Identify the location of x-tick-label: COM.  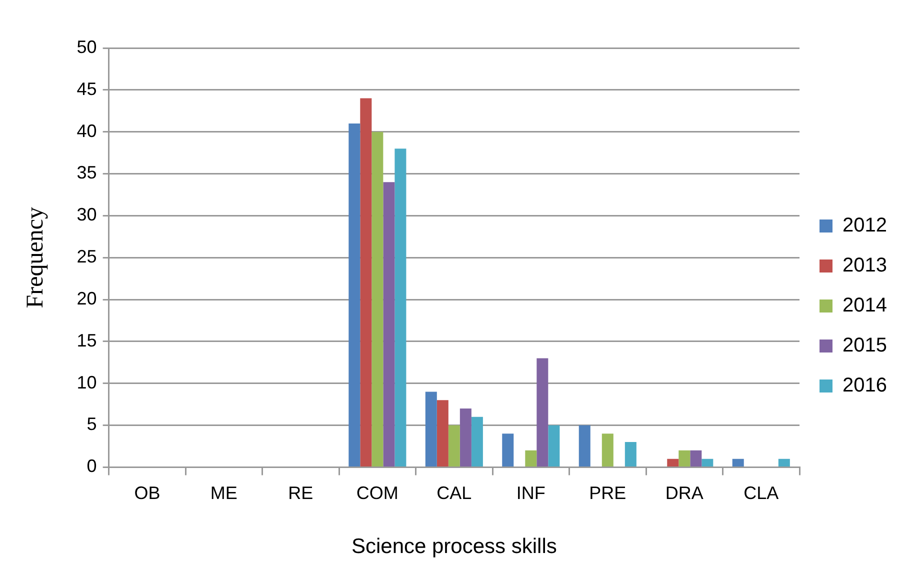
(377, 492).